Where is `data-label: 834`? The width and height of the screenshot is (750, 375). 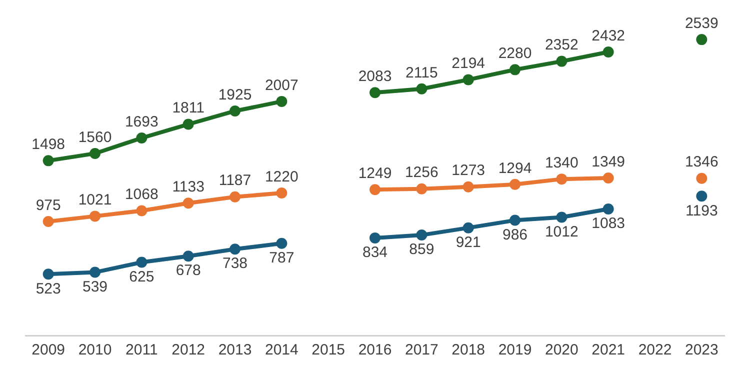
data-label: 834 is located at coordinates (375, 253).